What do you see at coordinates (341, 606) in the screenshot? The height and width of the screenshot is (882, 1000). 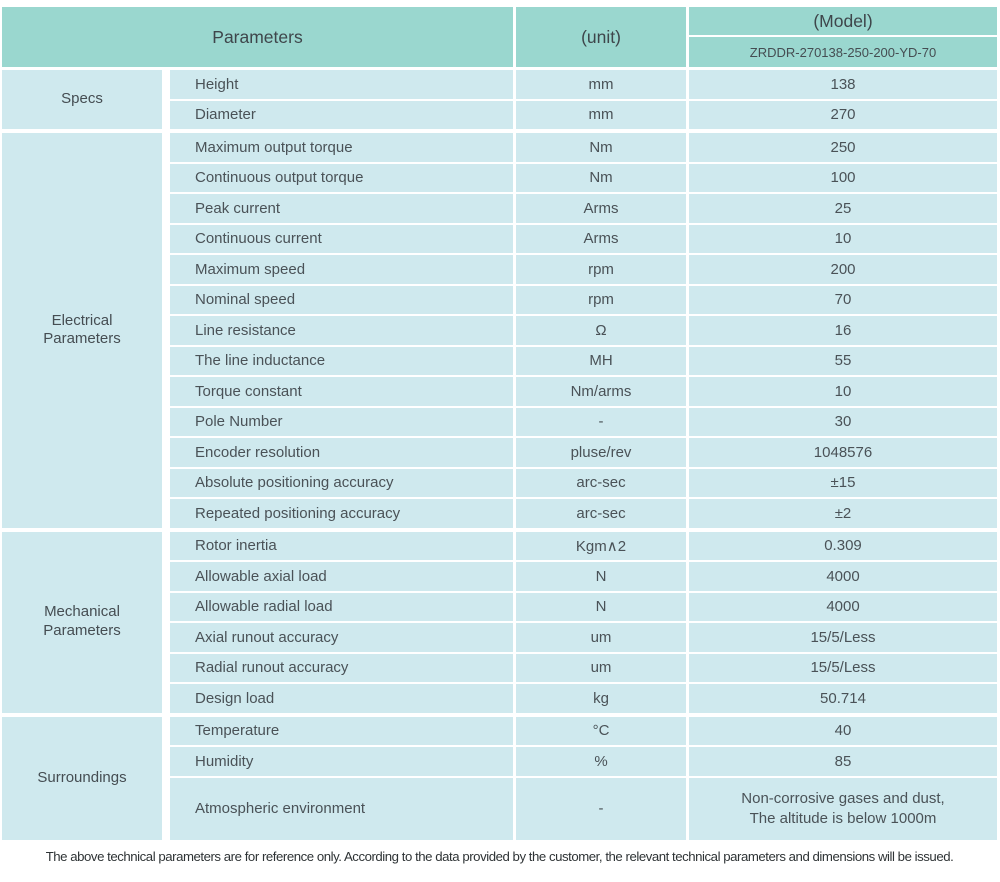 I see `param-name-cell: Allowable radial load` at bounding box center [341, 606].